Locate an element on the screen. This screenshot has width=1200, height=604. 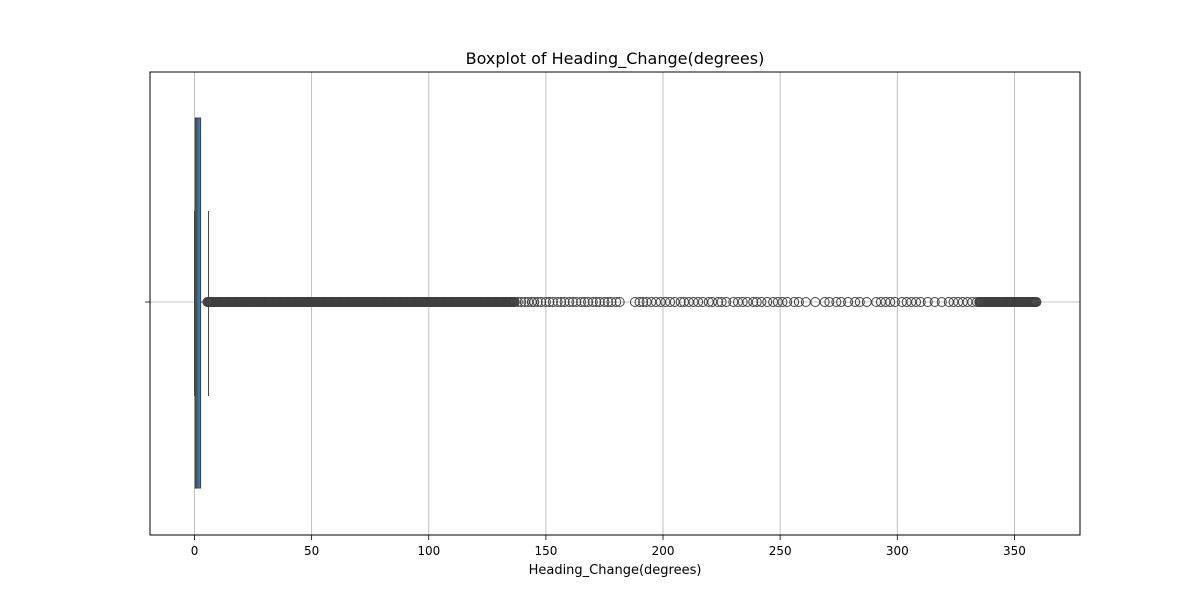
chart-title: Boxplot of Heading_Change(degrees) is located at coordinates (615, 59).